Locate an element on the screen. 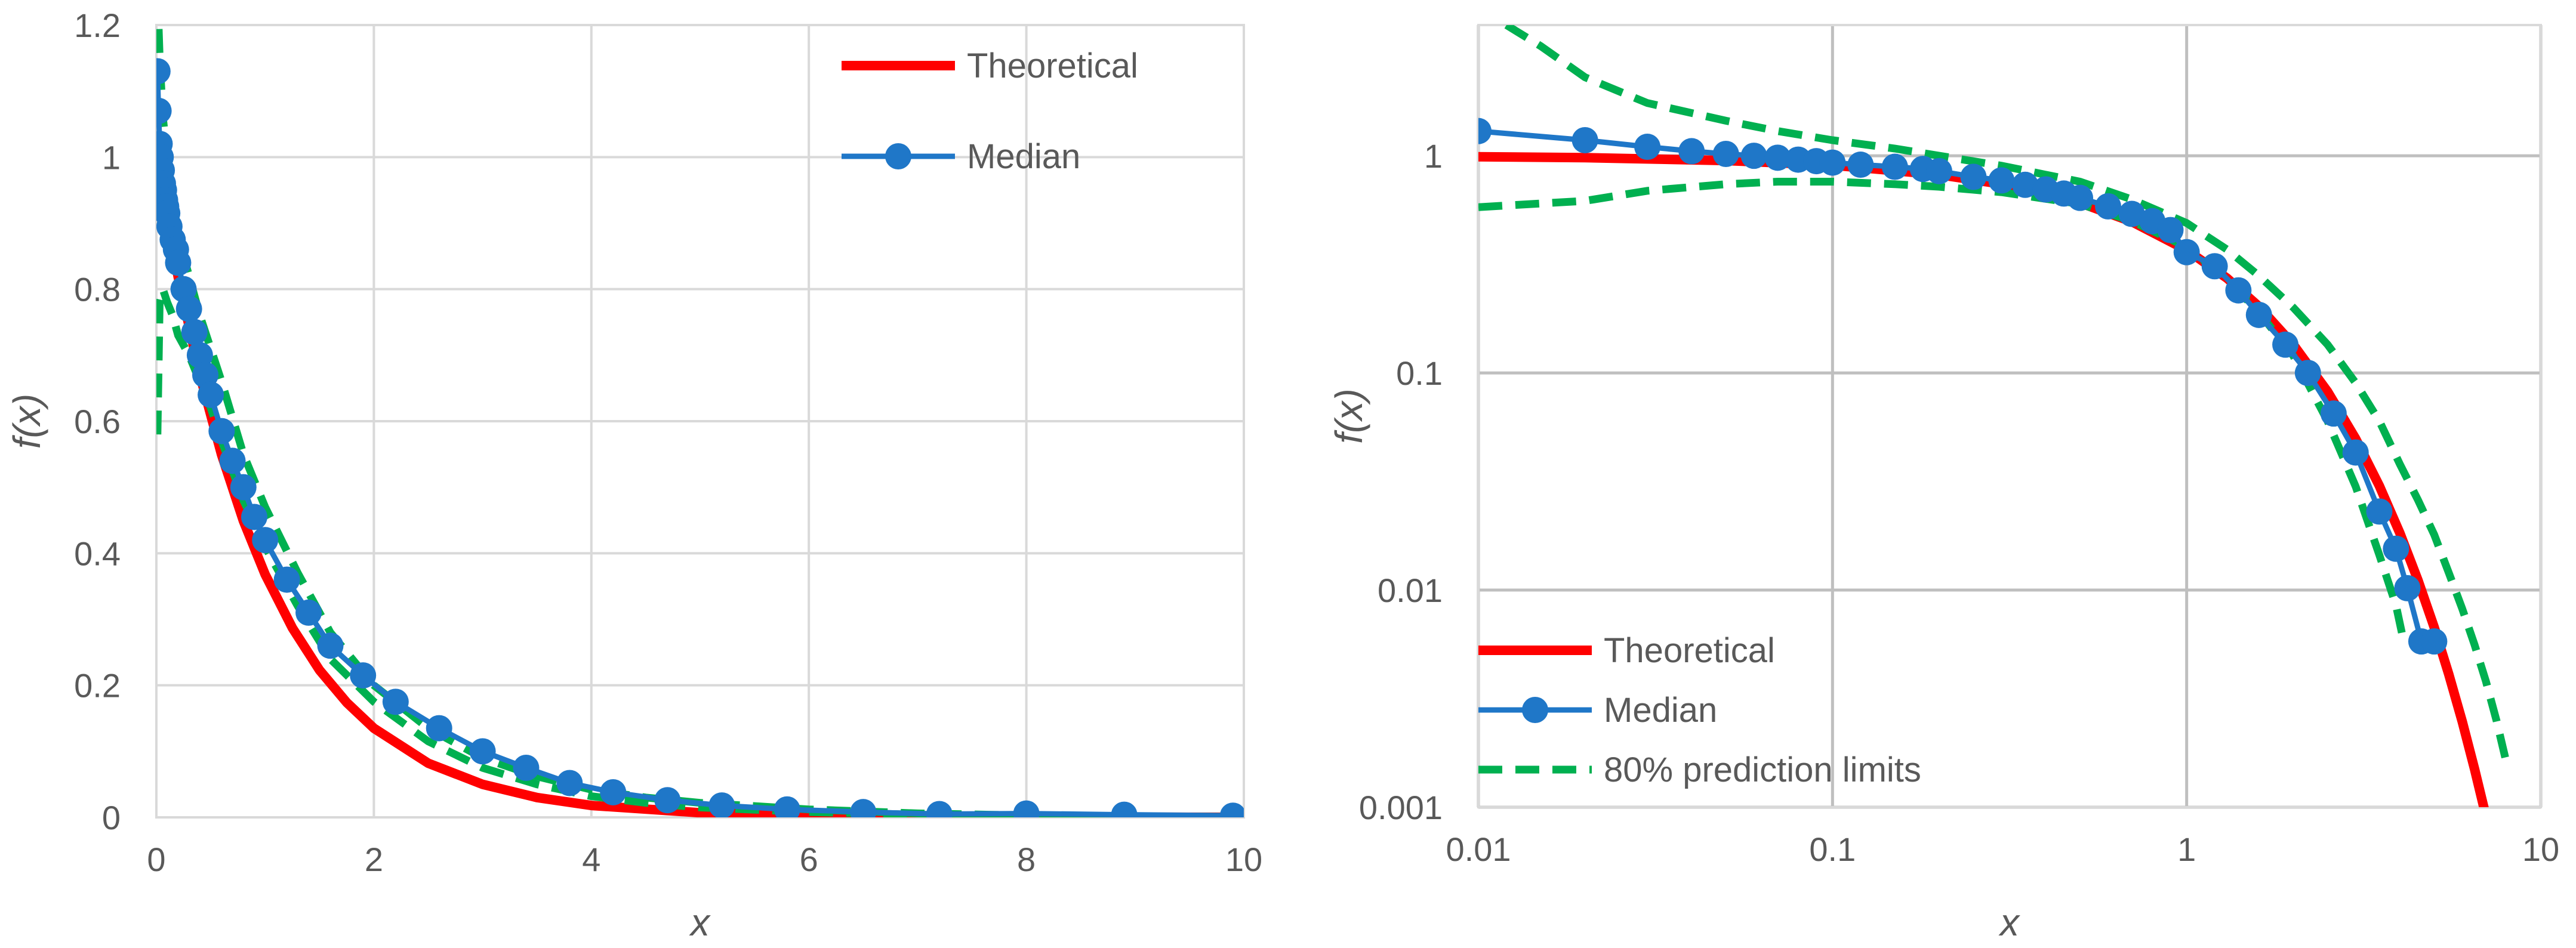 The height and width of the screenshot is (948, 2576). legend: Theoretical Median 80% prediction limits is located at coordinates (1699, 710).